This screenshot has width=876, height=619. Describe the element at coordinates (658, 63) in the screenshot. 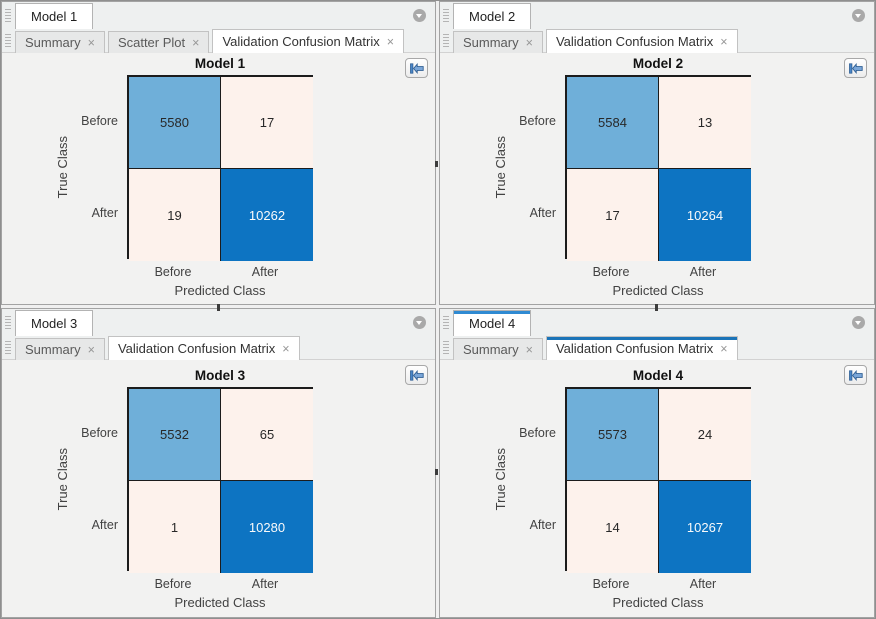

I see `chart-title: Model 2` at that location.